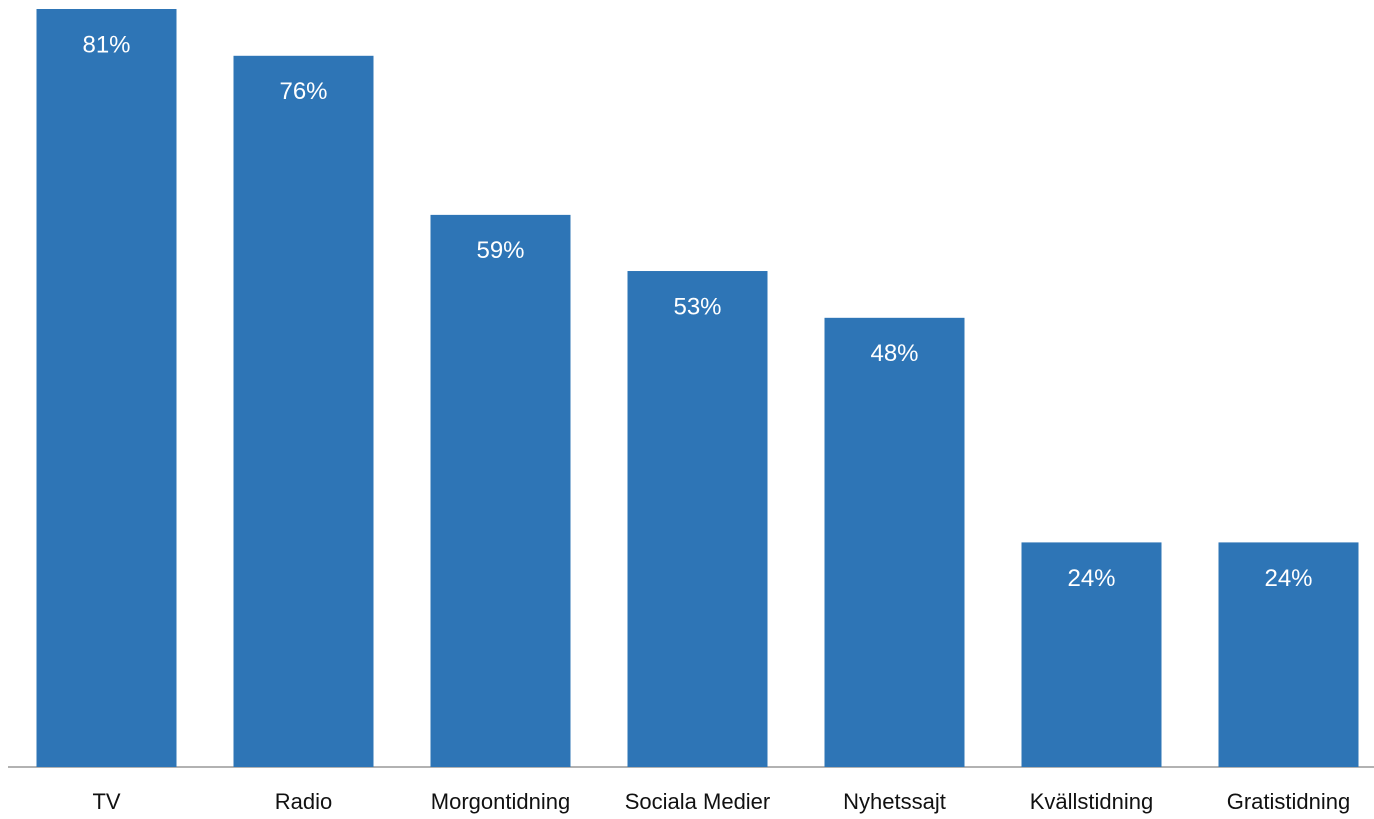  Describe the element at coordinates (698, 801) in the screenshot. I see `x-tick-label: Sociala Medier` at that location.